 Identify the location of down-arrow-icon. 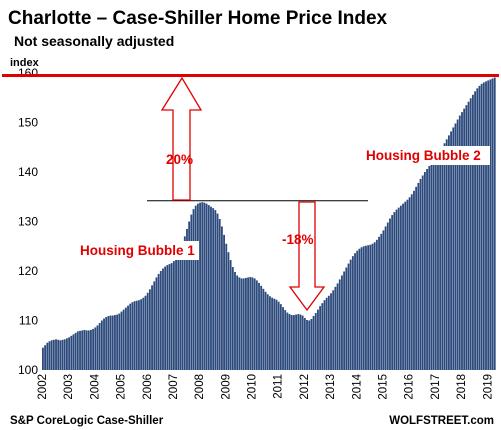
(307, 256).